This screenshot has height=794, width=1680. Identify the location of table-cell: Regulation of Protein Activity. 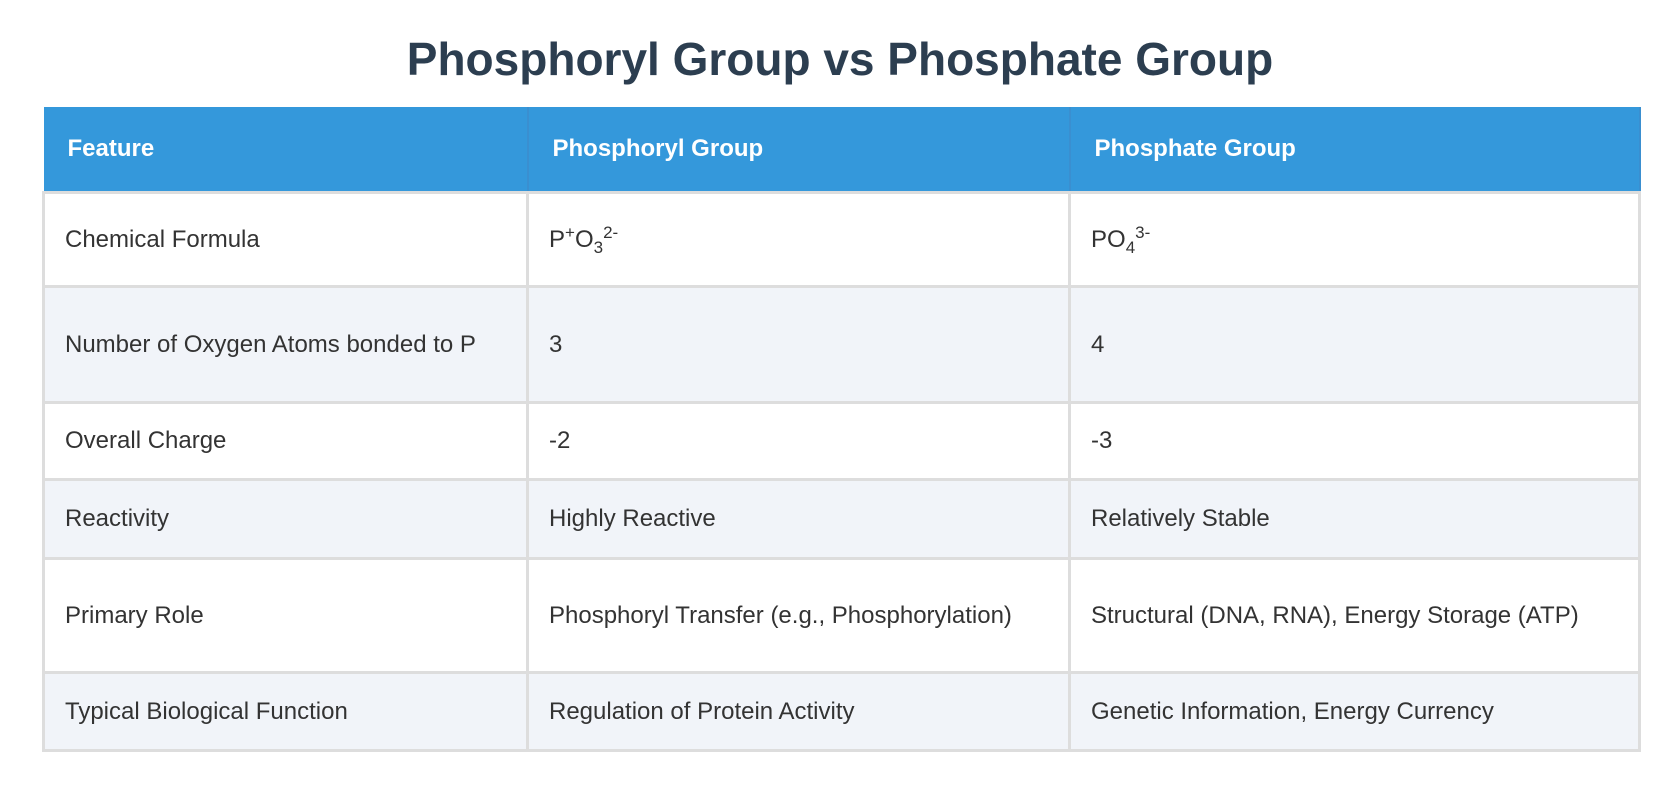
(798, 711).